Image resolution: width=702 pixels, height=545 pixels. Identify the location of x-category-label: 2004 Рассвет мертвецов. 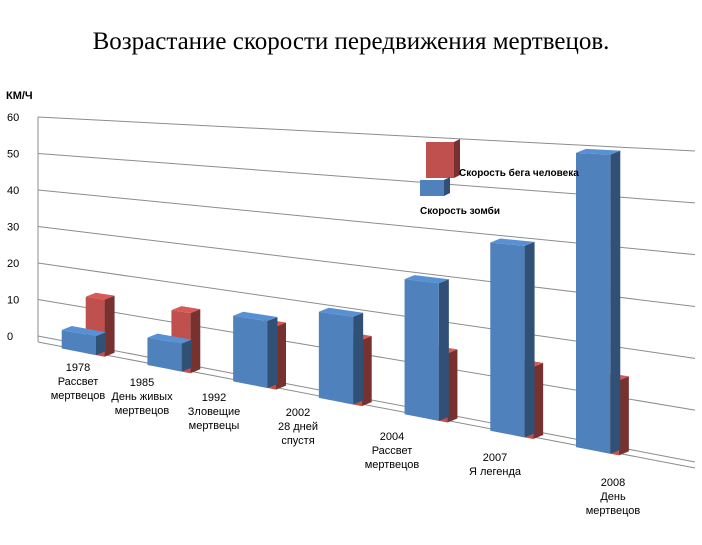
(392, 451).